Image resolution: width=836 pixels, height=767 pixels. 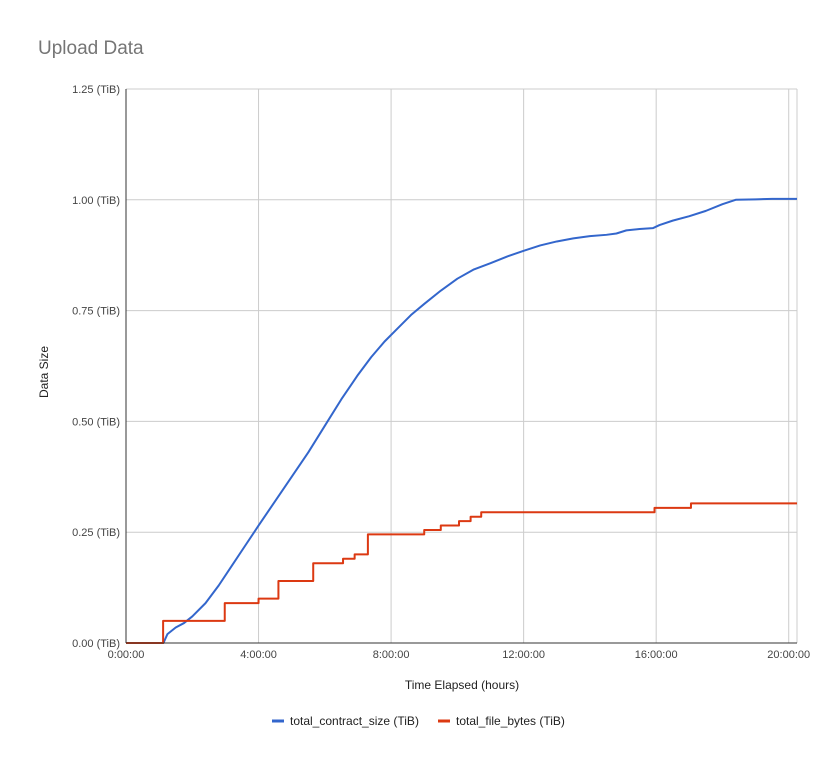 I want to click on y-tick-label: 1.25 (TiB), so click(x=96, y=90).